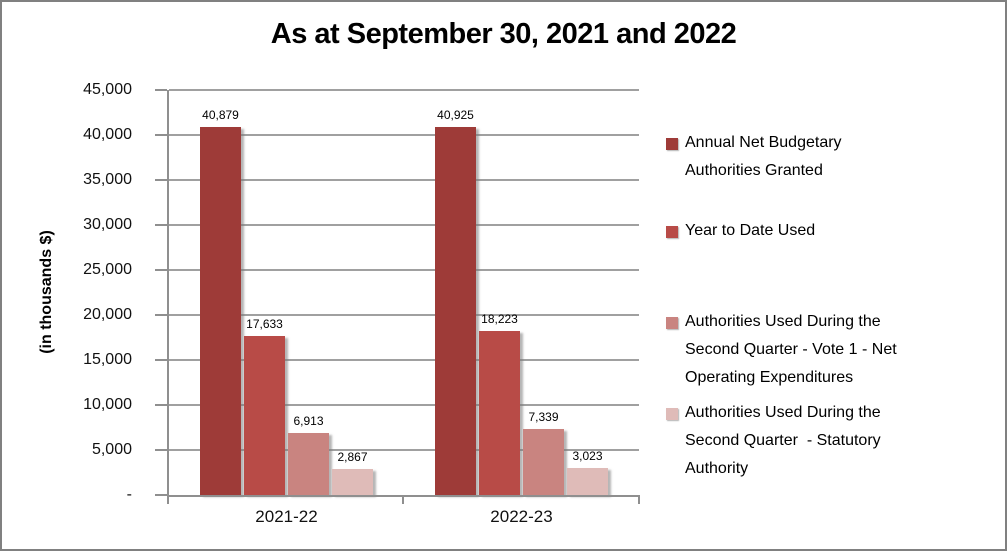 Image resolution: width=1007 pixels, height=551 pixels. What do you see at coordinates (286, 516) in the screenshot?
I see `x-category-label: 2021-22` at bounding box center [286, 516].